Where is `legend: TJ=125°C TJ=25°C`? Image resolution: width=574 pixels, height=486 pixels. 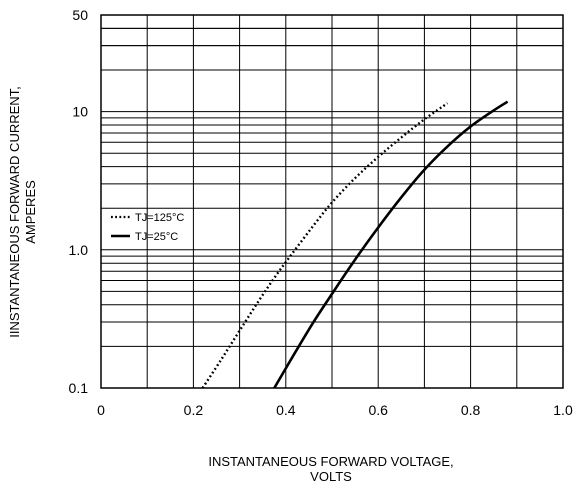
legend: TJ=125°C TJ=25°C is located at coordinates (147, 227).